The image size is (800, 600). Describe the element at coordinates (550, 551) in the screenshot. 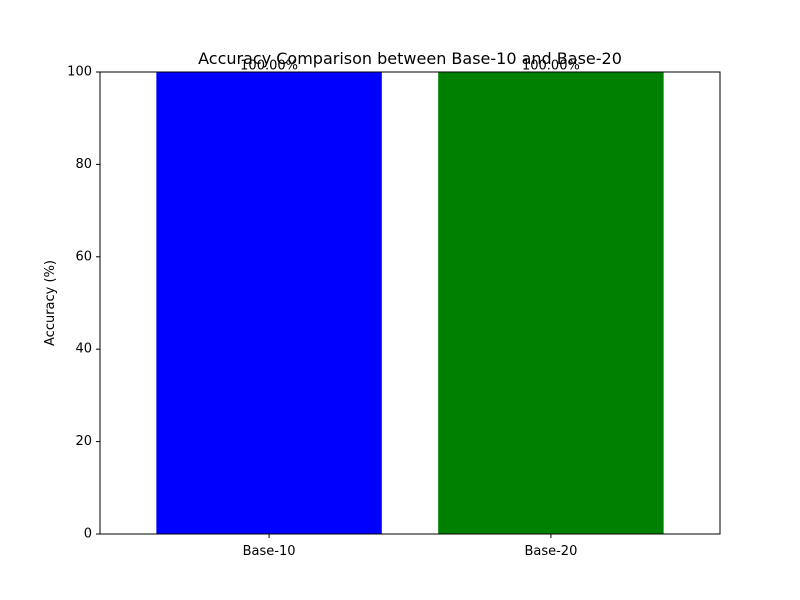

I see `x-tick-label: Base-20` at that location.